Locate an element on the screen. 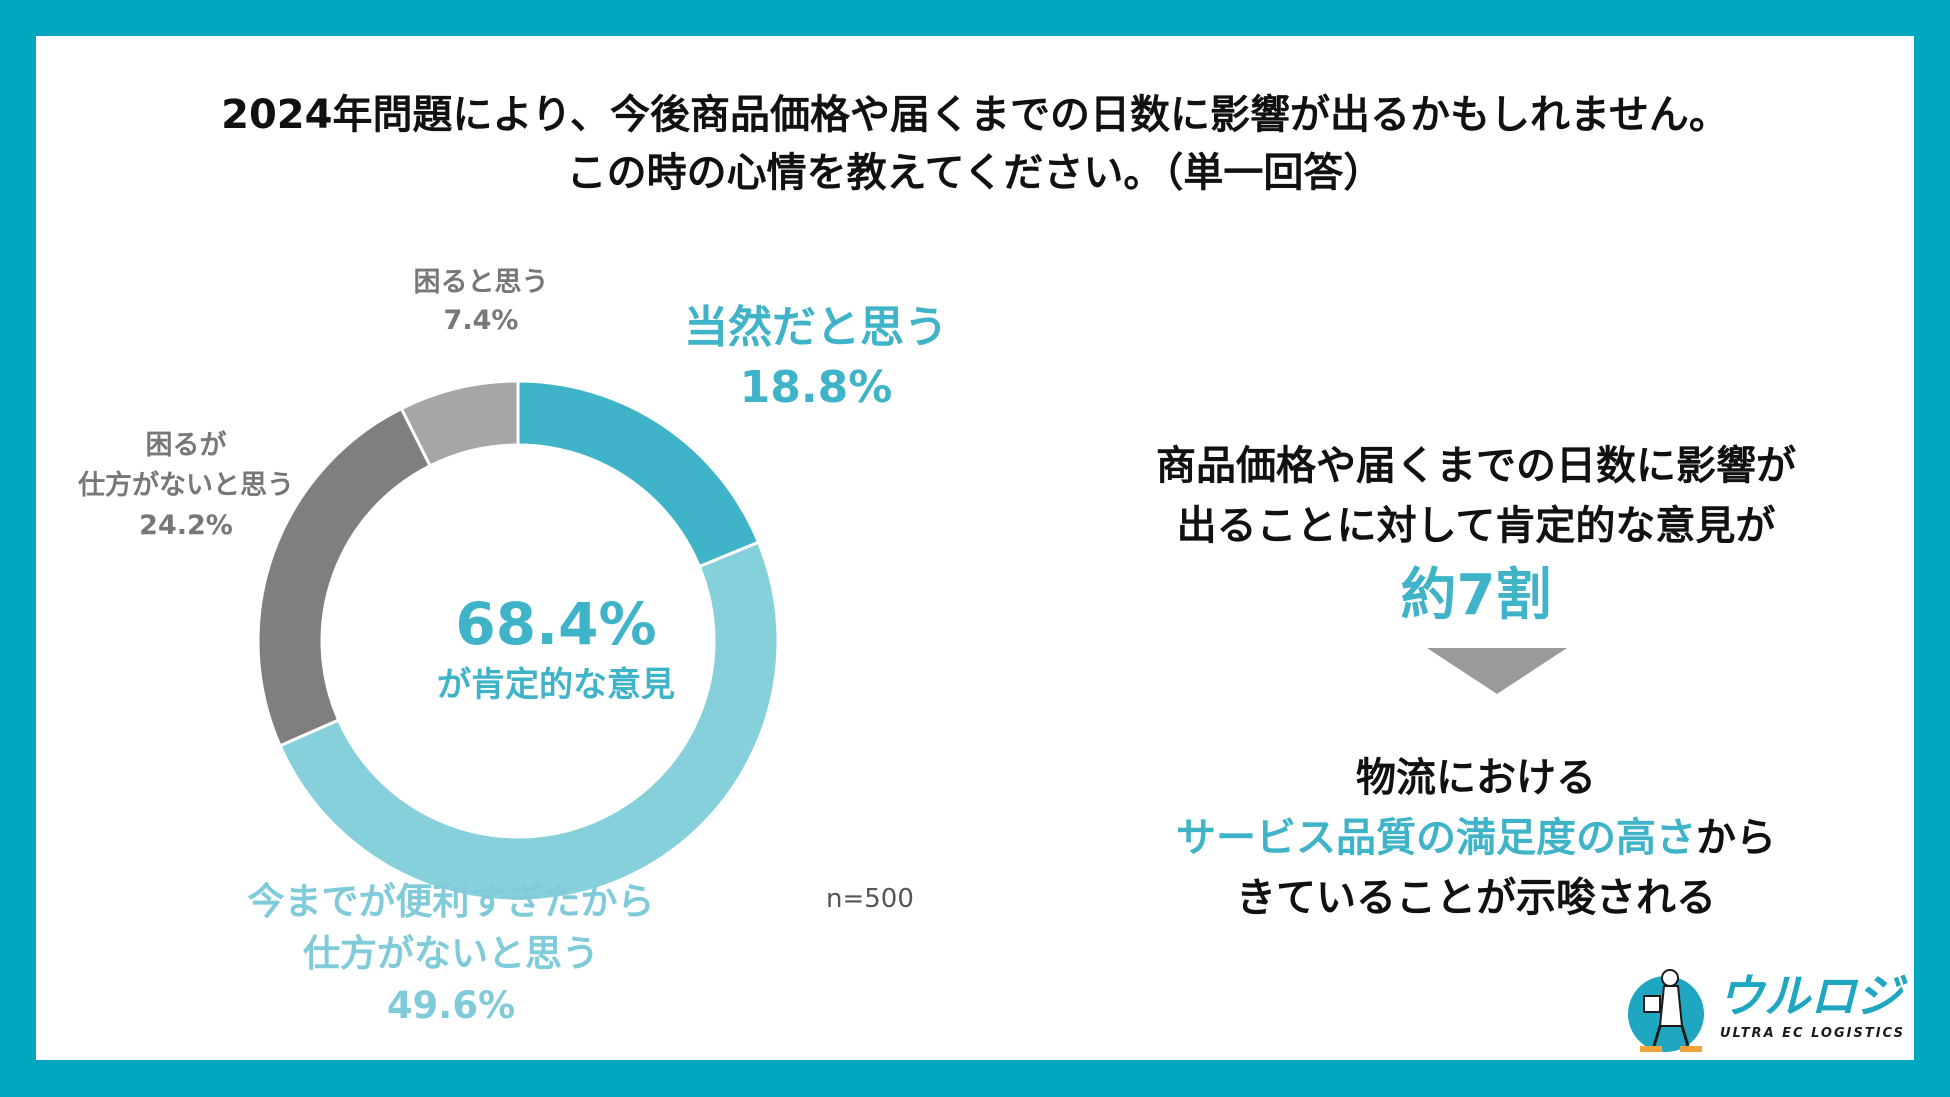 This screenshot has width=1950, height=1097. label-slice-1-name: 当然だと思う is located at coordinates (816, 327).